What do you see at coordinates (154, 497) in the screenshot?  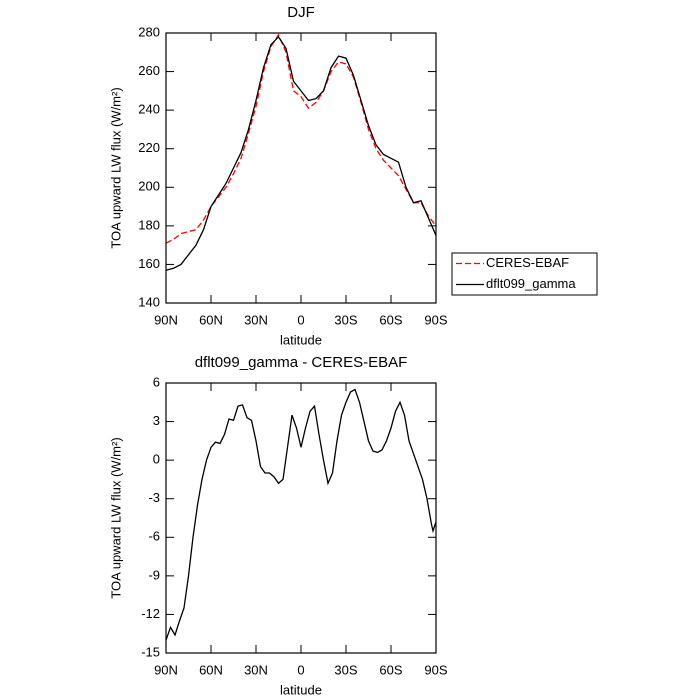 I see `y-tick-label: -3` at bounding box center [154, 497].